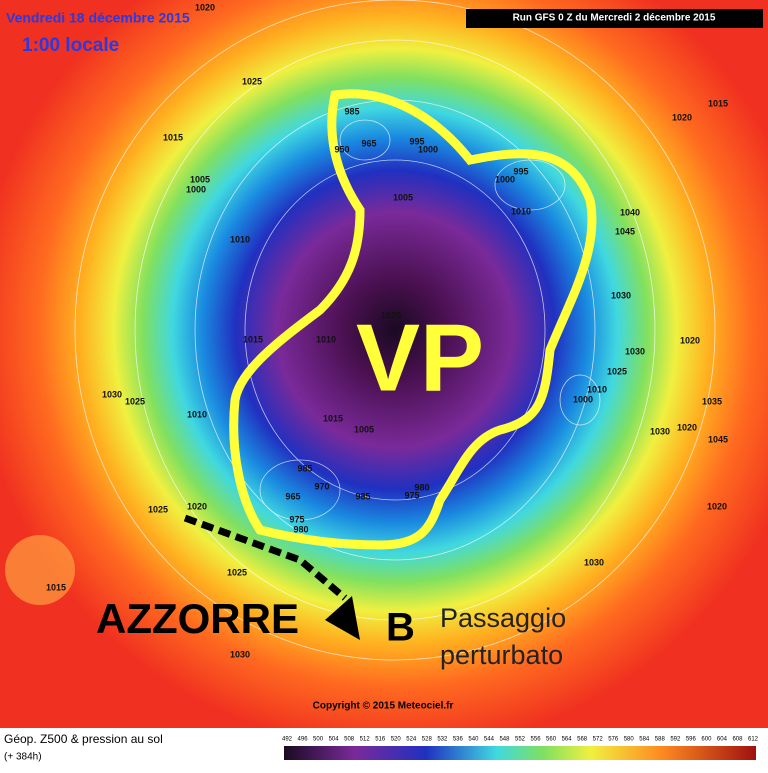 The image size is (768, 773). Describe the element at coordinates (396, 740) in the screenshot. I see `scale-label: 520` at that location.